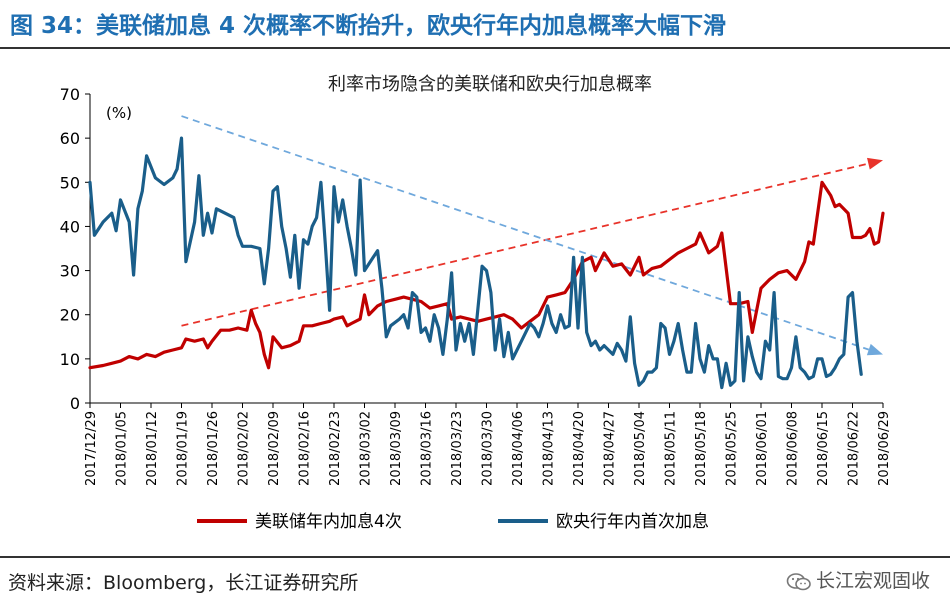 Image resolution: width=950 pixels, height=605 pixels. I want to click on bottom-rule, so click(475, 557).